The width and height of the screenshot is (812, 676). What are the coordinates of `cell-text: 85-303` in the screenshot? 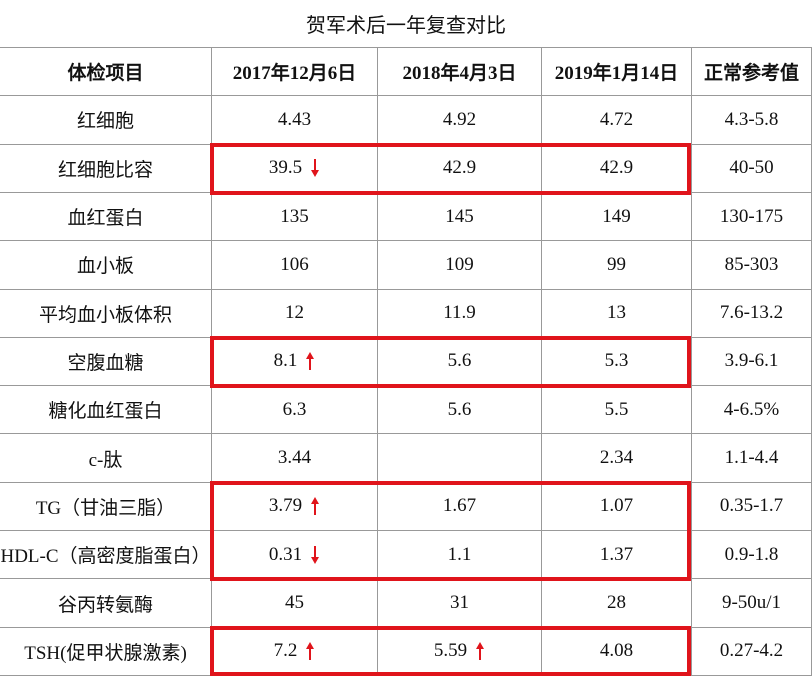 It's located at (751, 264).